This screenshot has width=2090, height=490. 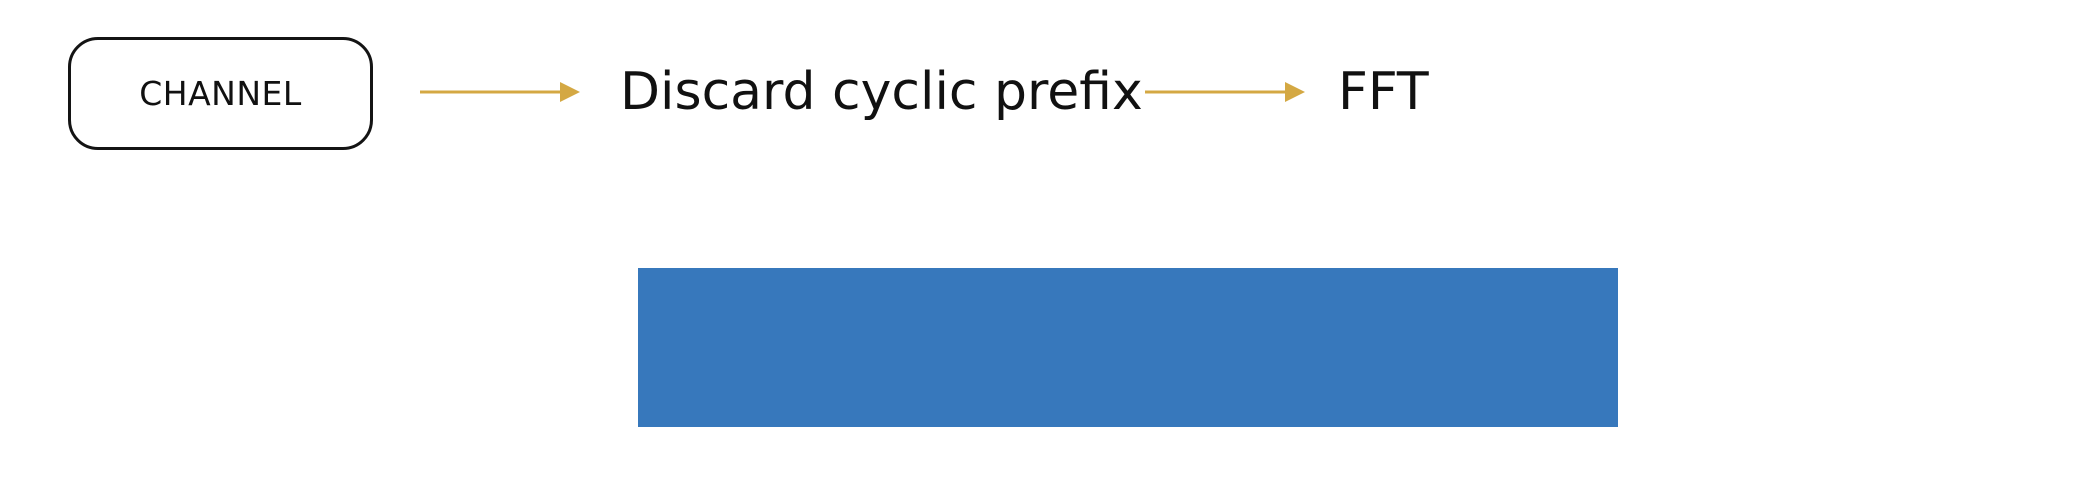 I want to click on discard-cyclic-prefix-label: Discard cyclic prefix, so click(x=881, y=92).